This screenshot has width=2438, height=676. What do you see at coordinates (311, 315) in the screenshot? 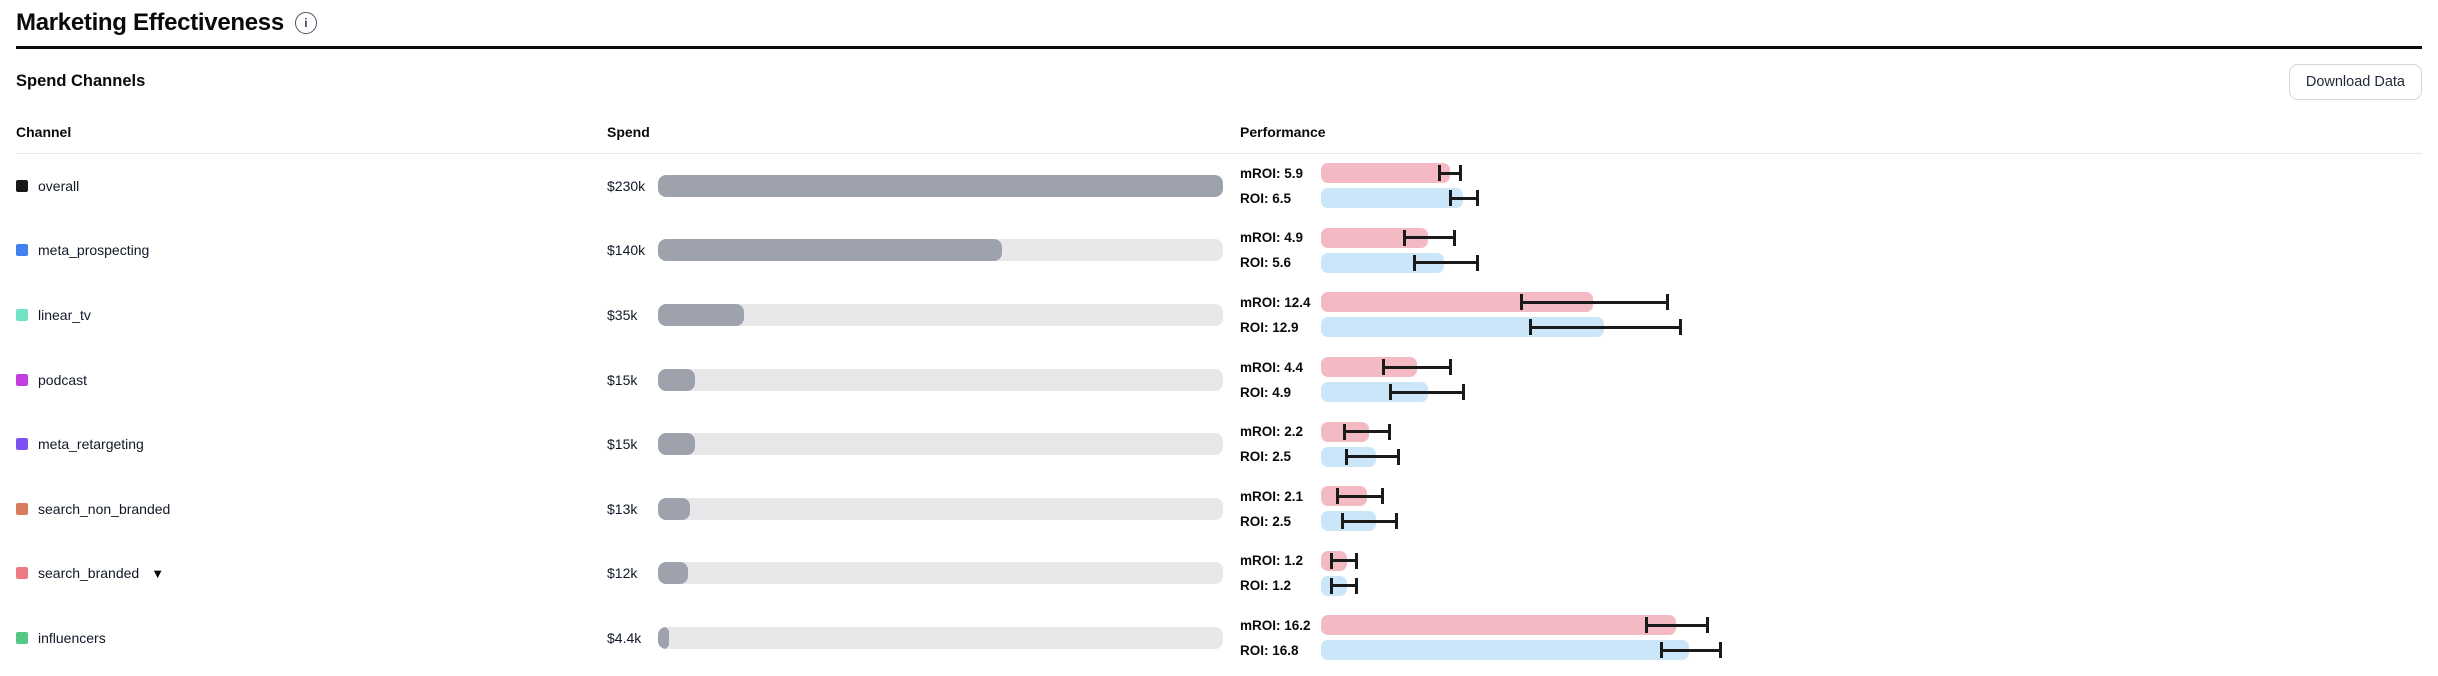
I see `channel-cell: linear_tv` at bounding box center [311, 315].